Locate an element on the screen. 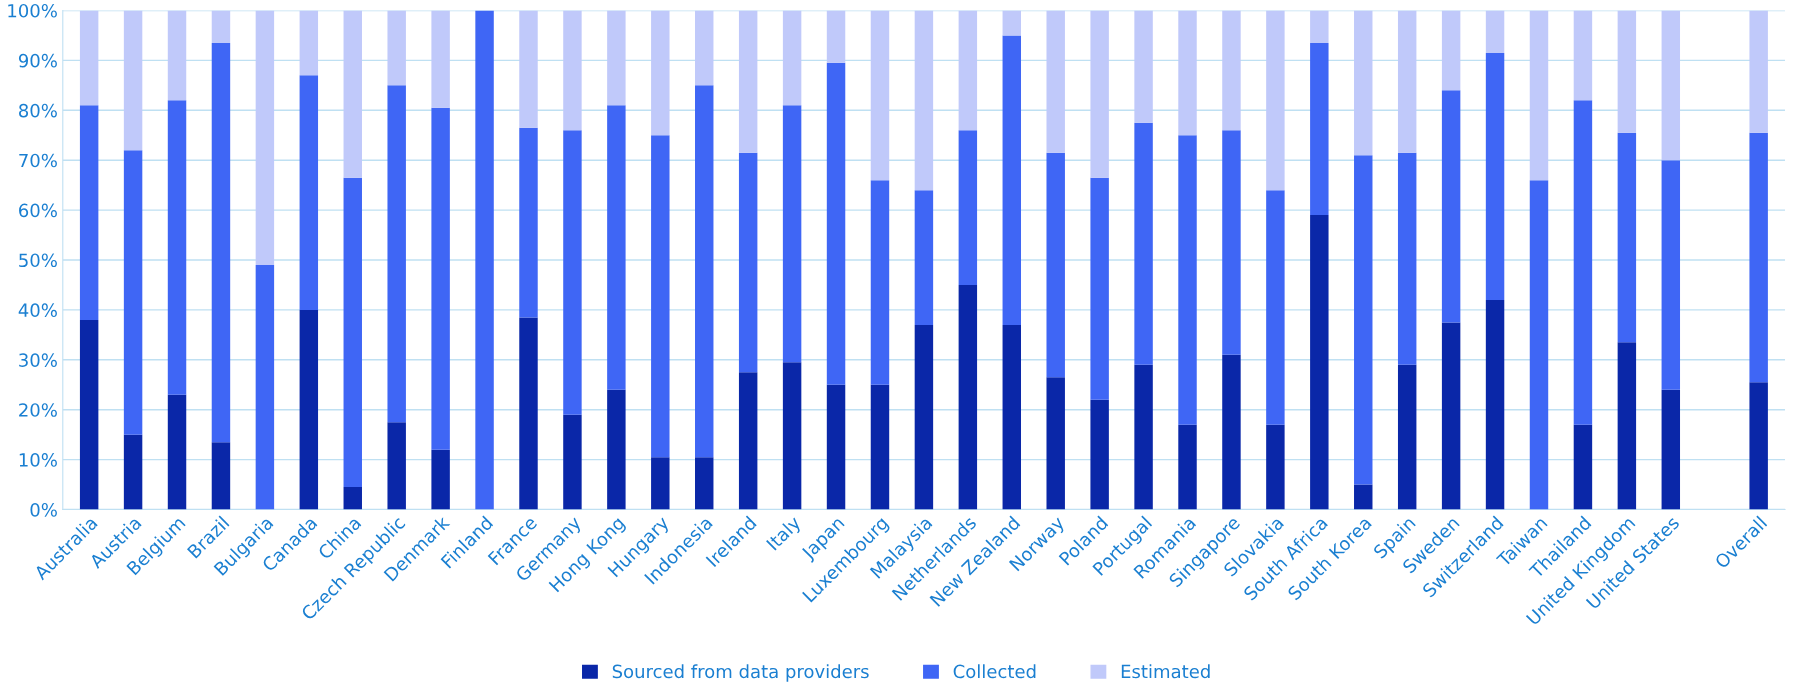 The image size is (1794, 698). y-tick-label: 20% is located at coordinates (38, 410).